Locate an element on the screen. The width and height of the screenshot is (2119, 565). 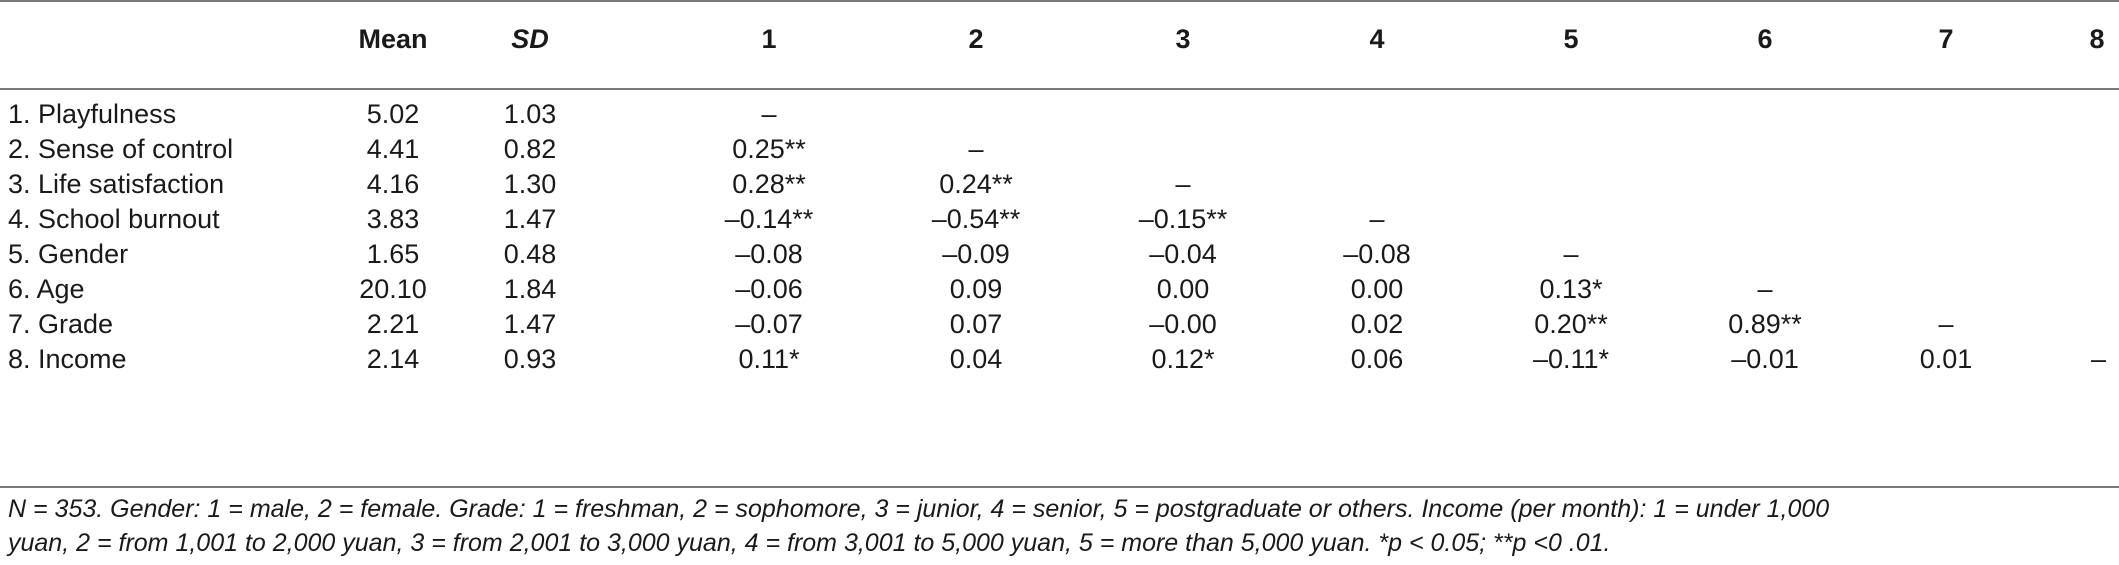
correlation-cell: –0.01 is located at coordinates (1765, 359).